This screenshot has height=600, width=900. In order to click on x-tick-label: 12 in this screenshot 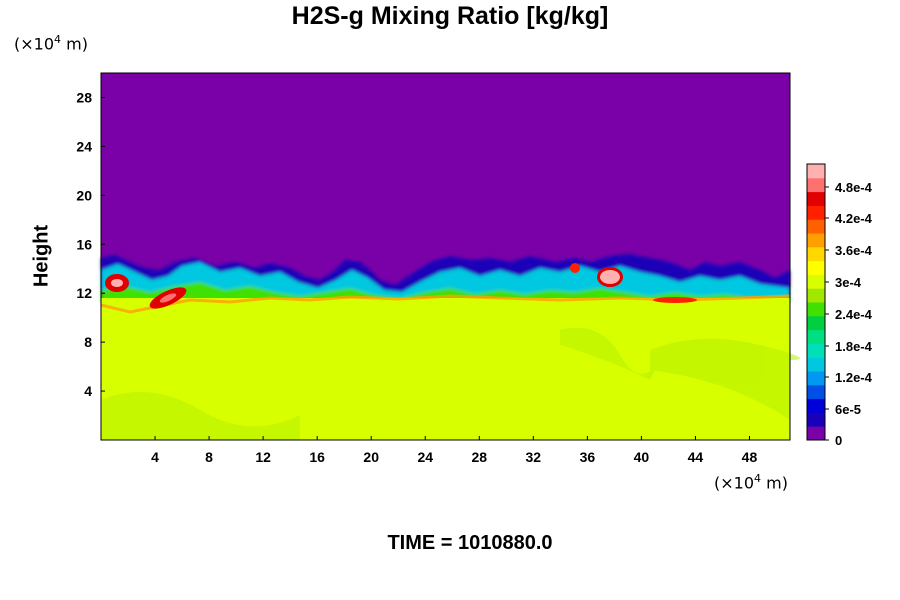, I will do `click(263, 457)`.